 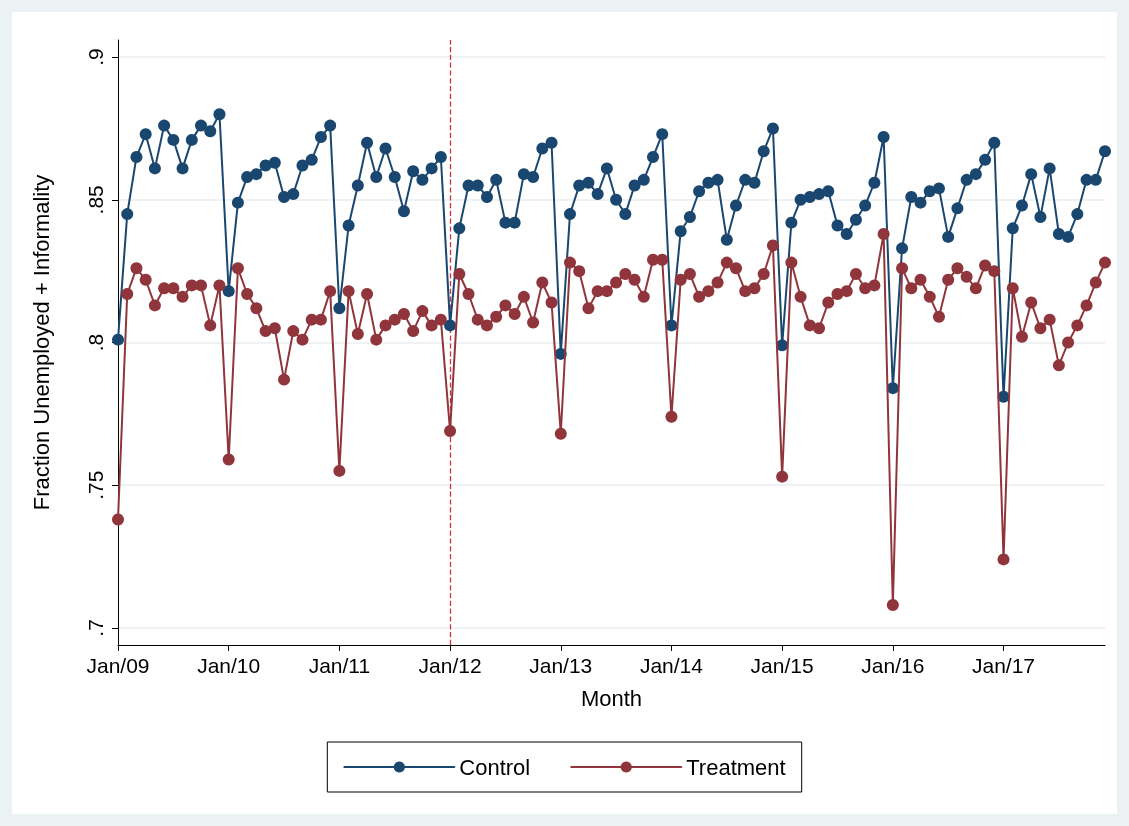 I want to click on x-tick-label: Jan/09, so click(x=118, y=665).